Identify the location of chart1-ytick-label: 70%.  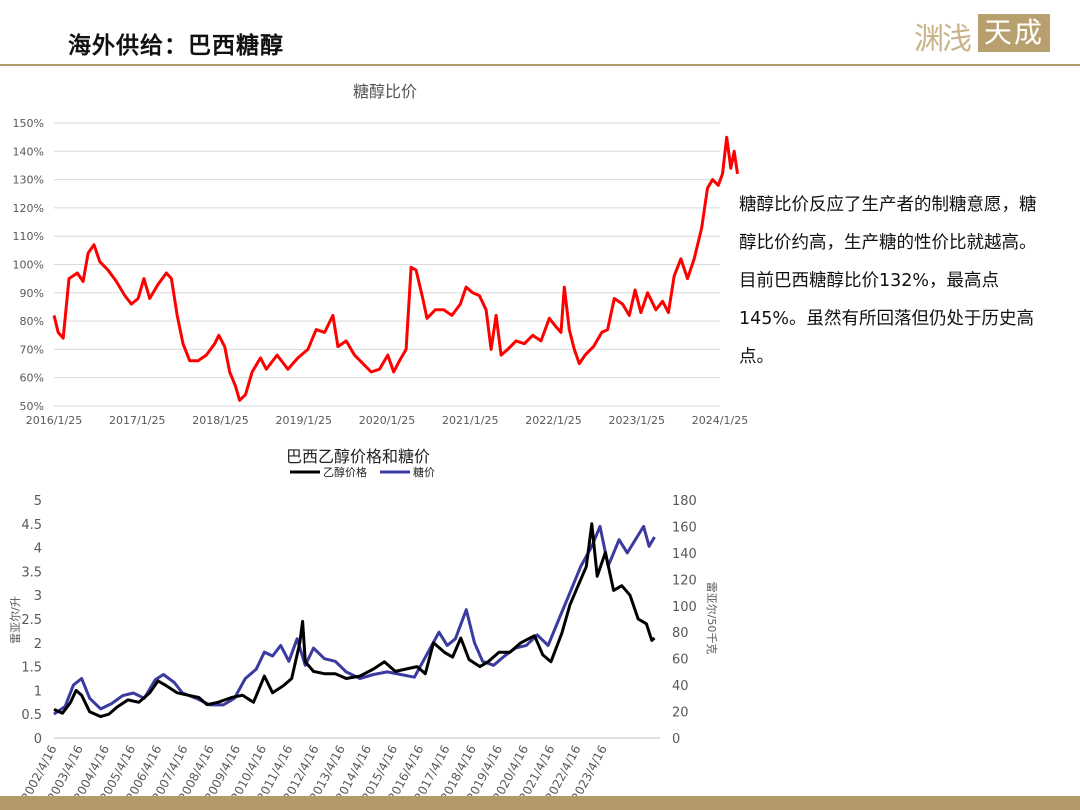
(32, 349).